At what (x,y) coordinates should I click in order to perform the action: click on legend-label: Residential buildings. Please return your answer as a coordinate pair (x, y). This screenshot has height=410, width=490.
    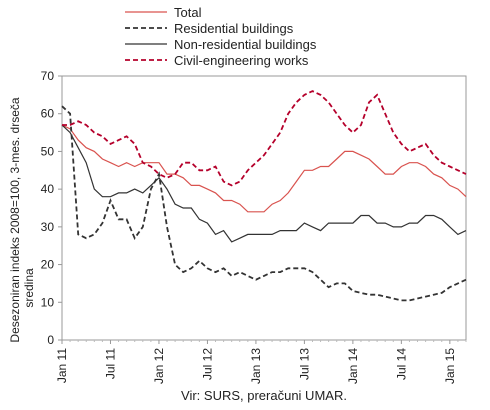
    Looking at the image, I should click on (234, 28).